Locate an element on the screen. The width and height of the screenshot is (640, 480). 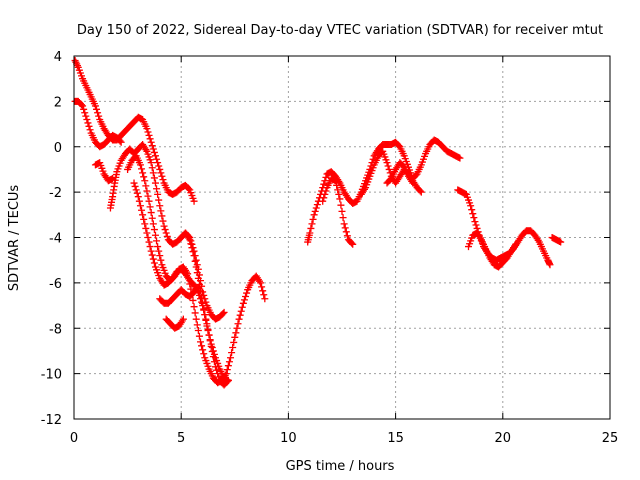
y-tick-label: -10 is located at coordinates (51, 375).